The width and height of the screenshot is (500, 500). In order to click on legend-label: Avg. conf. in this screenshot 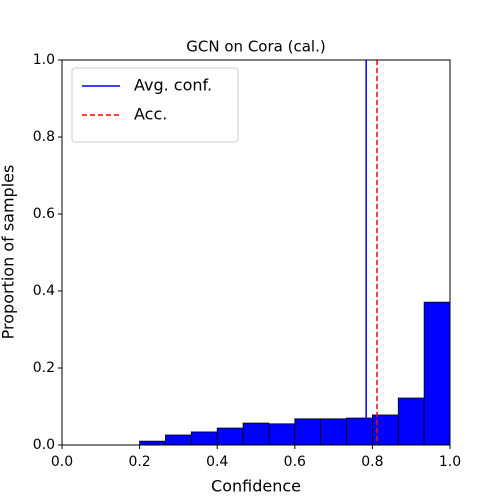, I will do `click(173, 85)`.